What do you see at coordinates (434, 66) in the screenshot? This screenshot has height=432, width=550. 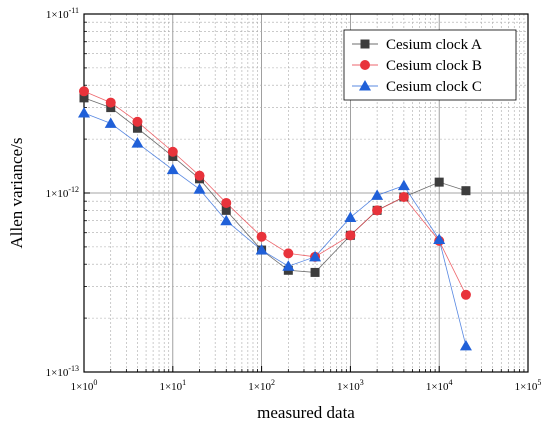 I see `legend-label: Cesium clock B` at bounding box center [434, 66].